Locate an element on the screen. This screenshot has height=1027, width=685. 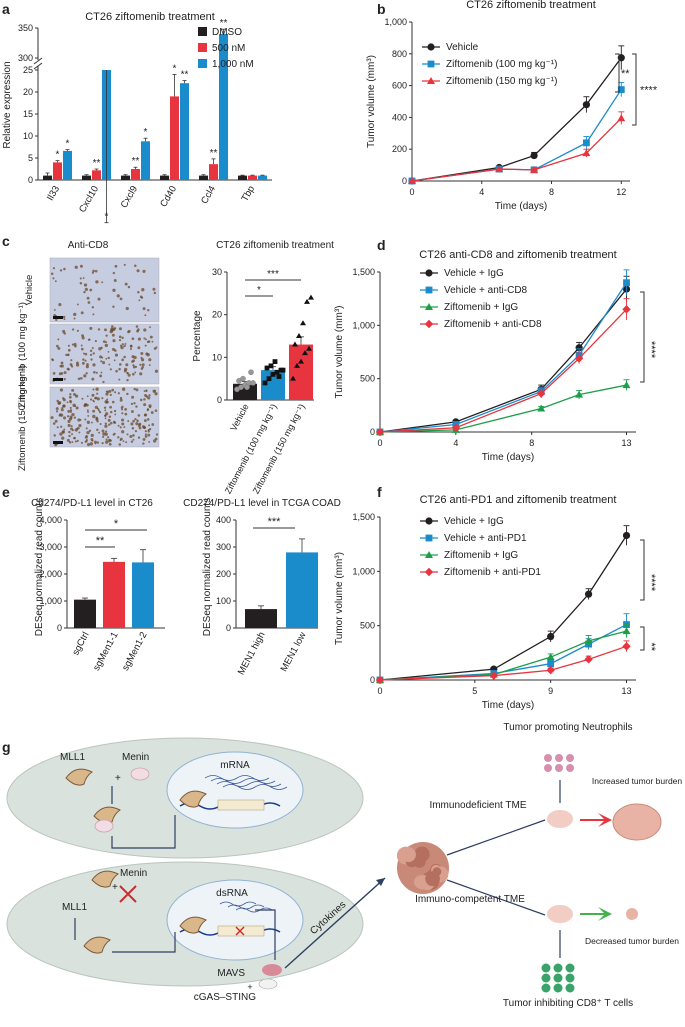
legend-label-b: Vehicle is located at coordinates (462, 47).